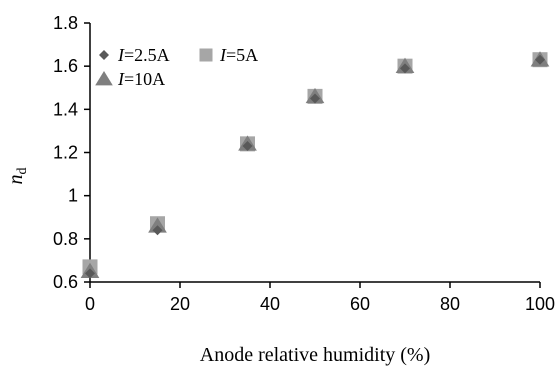 The width and height of the screenshot is (558, 369). Describe the element at coordinates (65, 239) in the screenshot. I see `y-tick-label: 0.8` at that location.